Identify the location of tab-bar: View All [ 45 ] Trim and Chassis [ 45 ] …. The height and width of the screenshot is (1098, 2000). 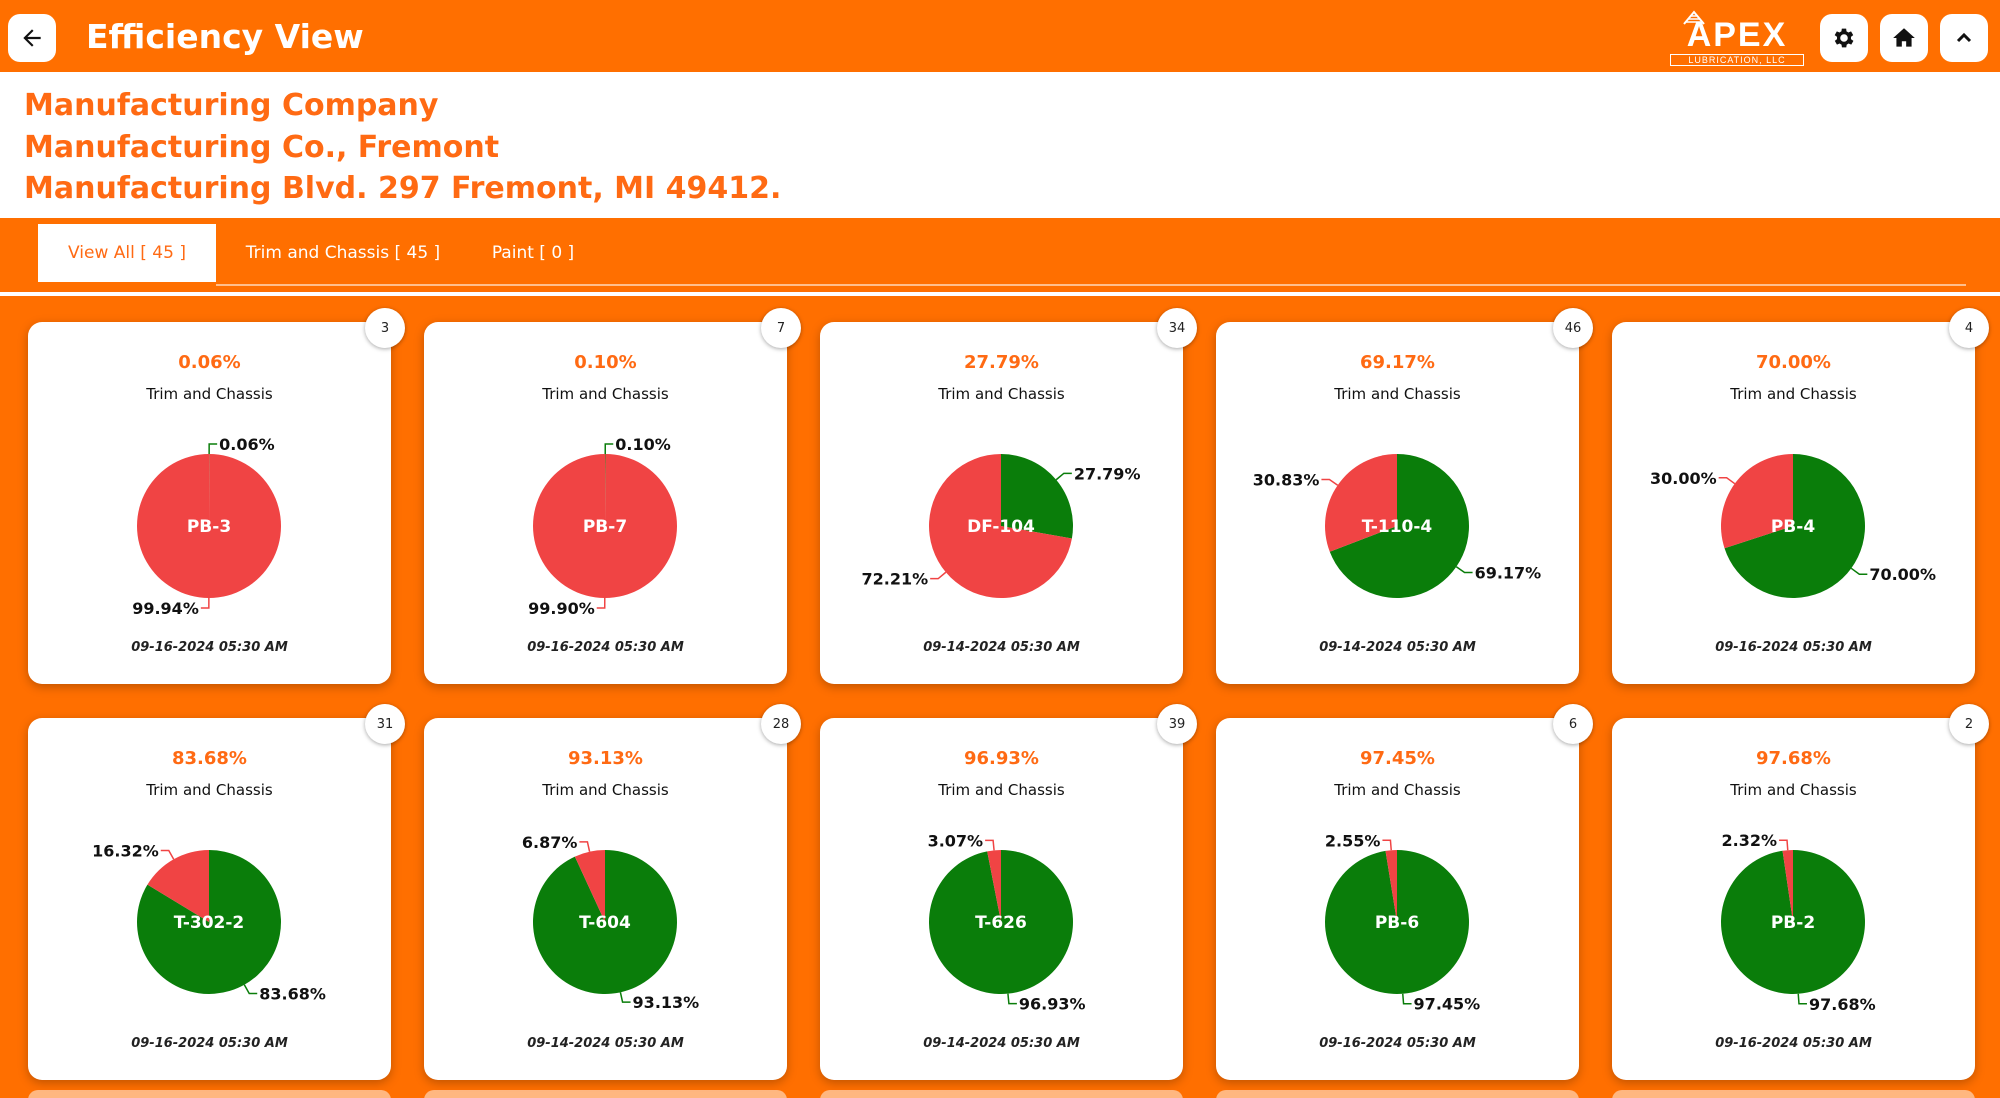
(986, 255).